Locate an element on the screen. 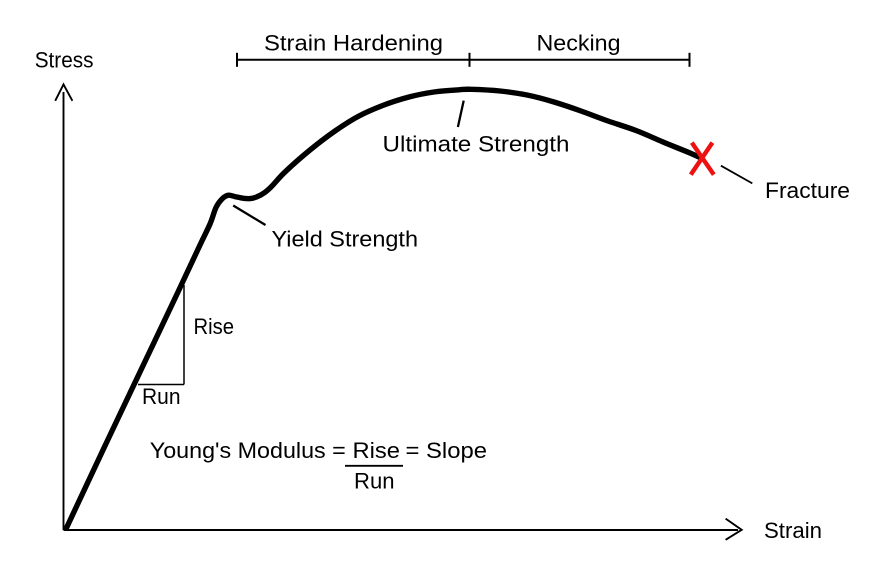 Image resolution: width=885 pixels, height=578 pixels. svg-text: Yield Strength is located at coordinates (345, 239).